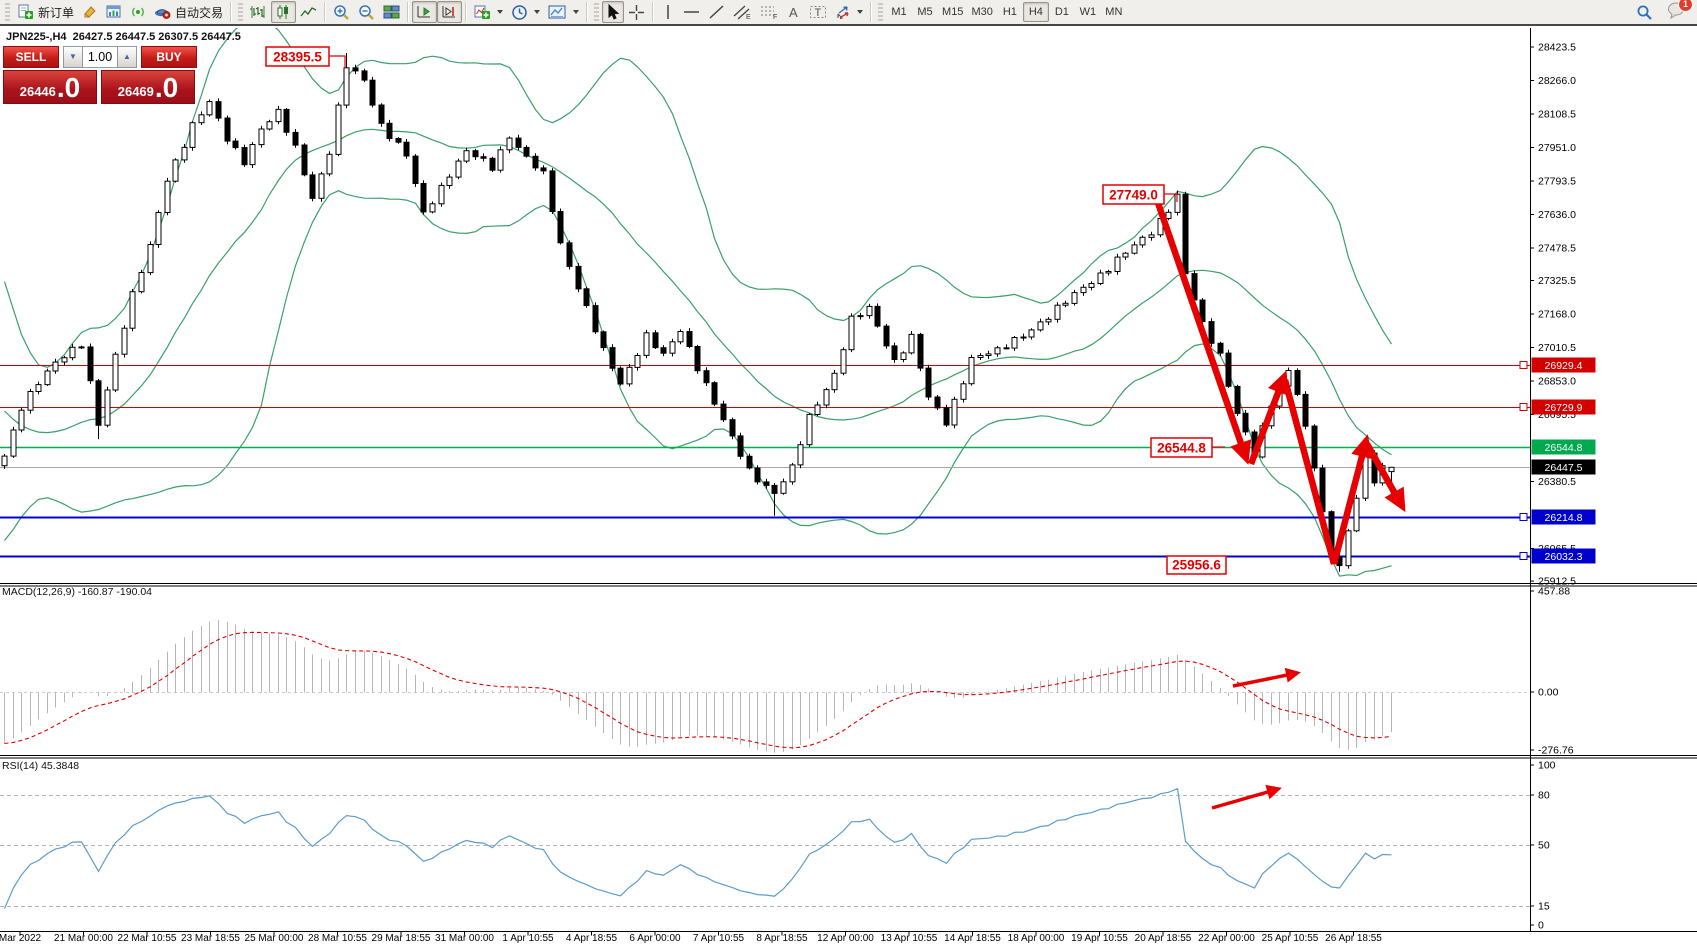 This screenshot has width=1697, height=944. What do you see at coordinates (719, 938) in the screenshot?
I see `svg-text: 7 Apr 10:55` at bounding box center [719, 938].